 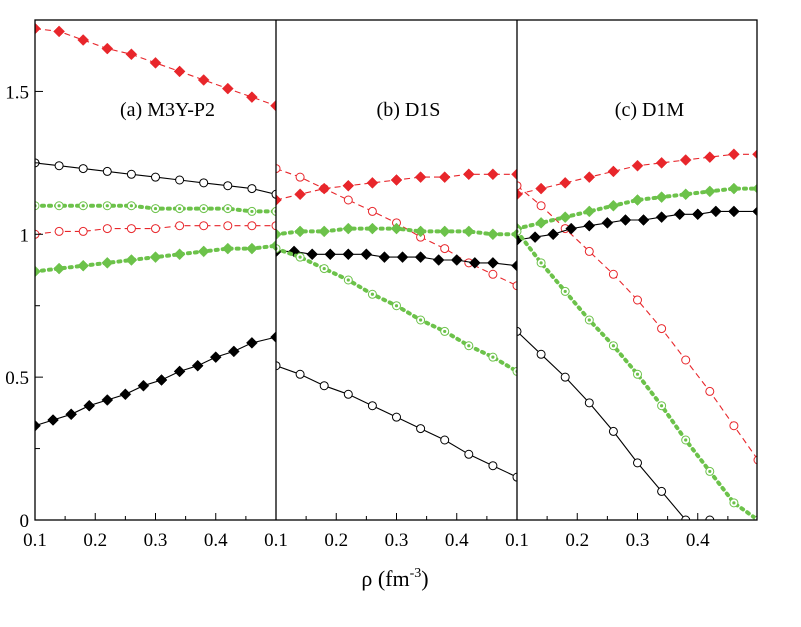 What do you see at coordinates (95, 540) in the screenshot?
I see `x-tick-label: 0.2` at bounding box center [95, 540].